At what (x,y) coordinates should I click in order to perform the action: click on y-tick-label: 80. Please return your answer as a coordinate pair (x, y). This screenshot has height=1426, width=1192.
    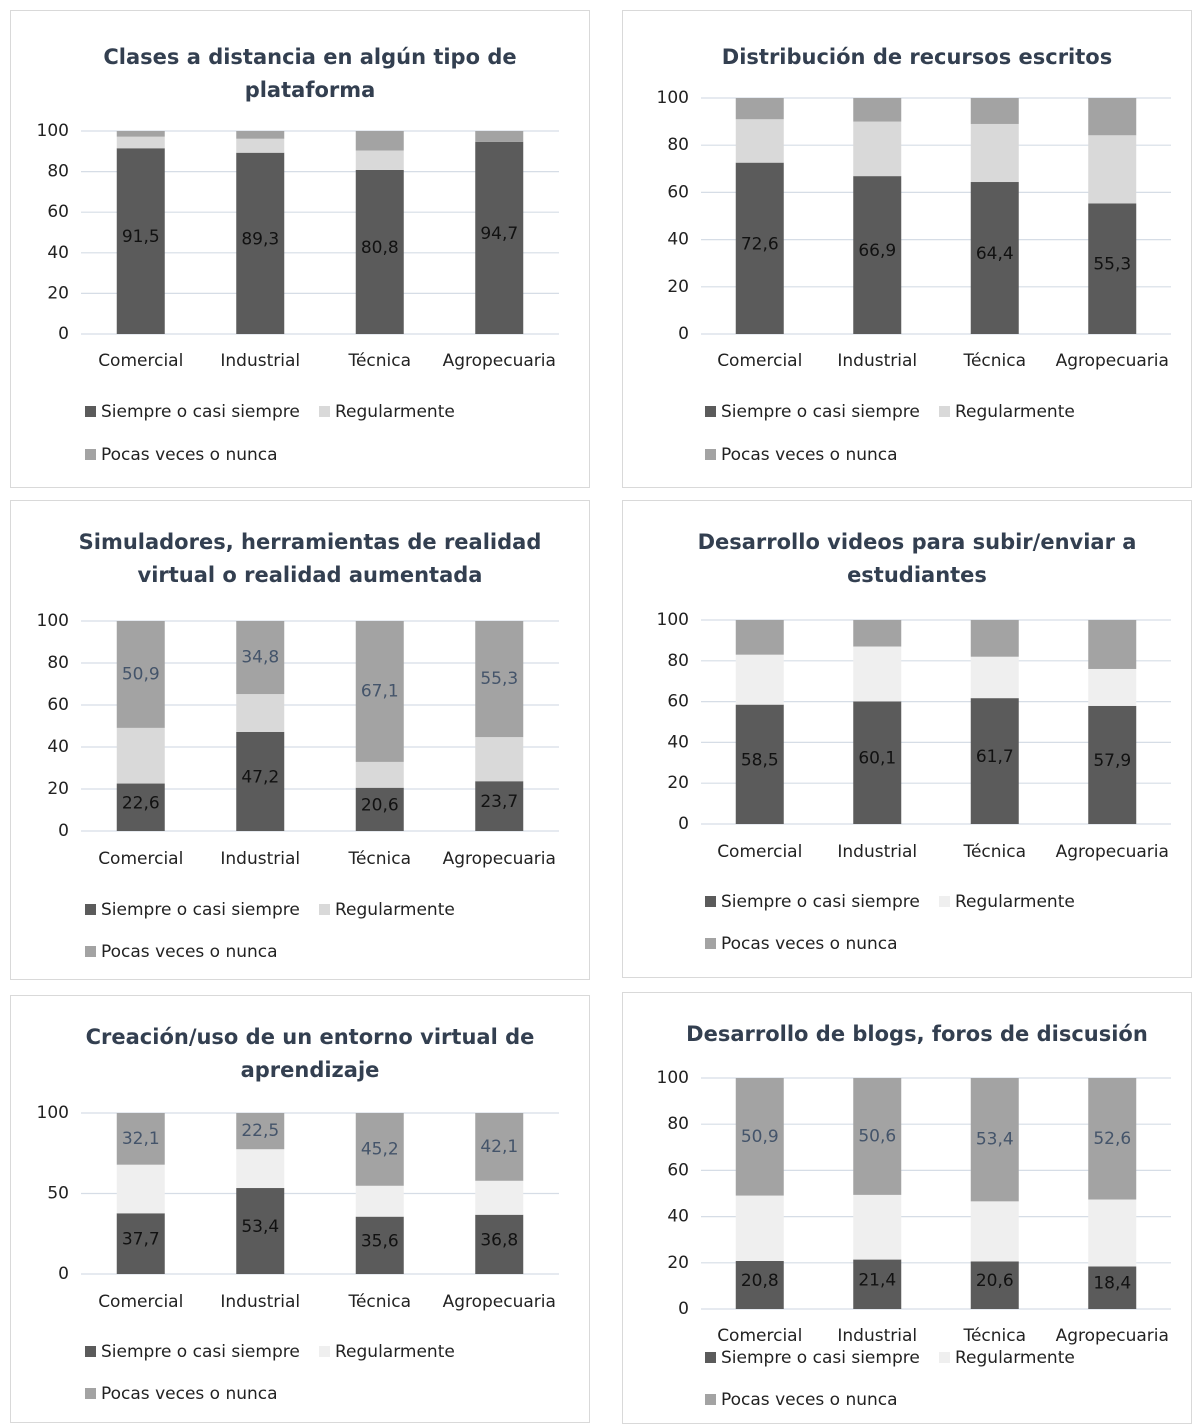
    Looking at the image, I should click on (678, 145).